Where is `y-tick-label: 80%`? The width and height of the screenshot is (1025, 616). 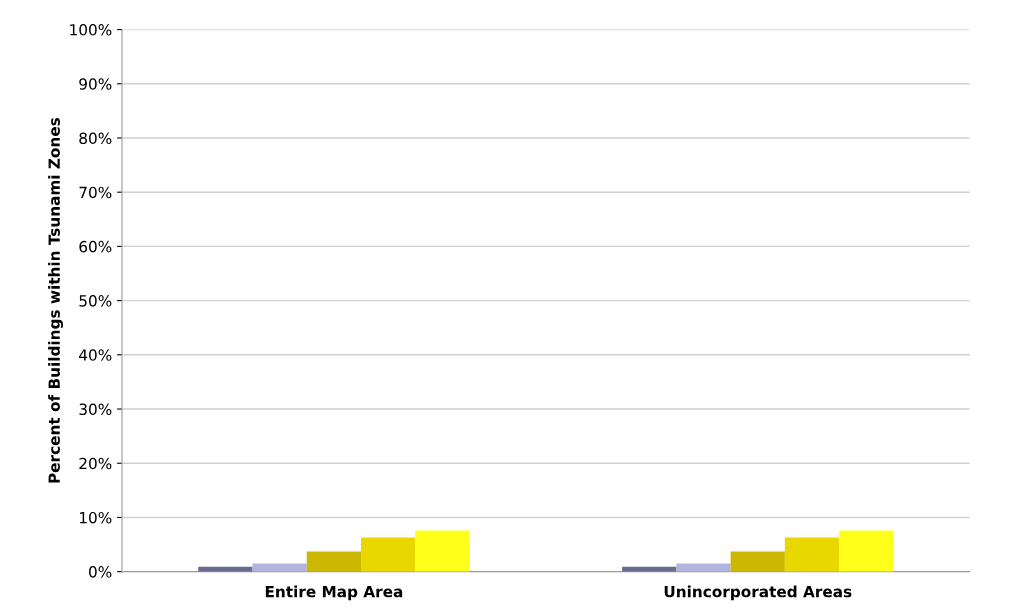
y-tick-label: 80% is located at coordinates (95, 138).